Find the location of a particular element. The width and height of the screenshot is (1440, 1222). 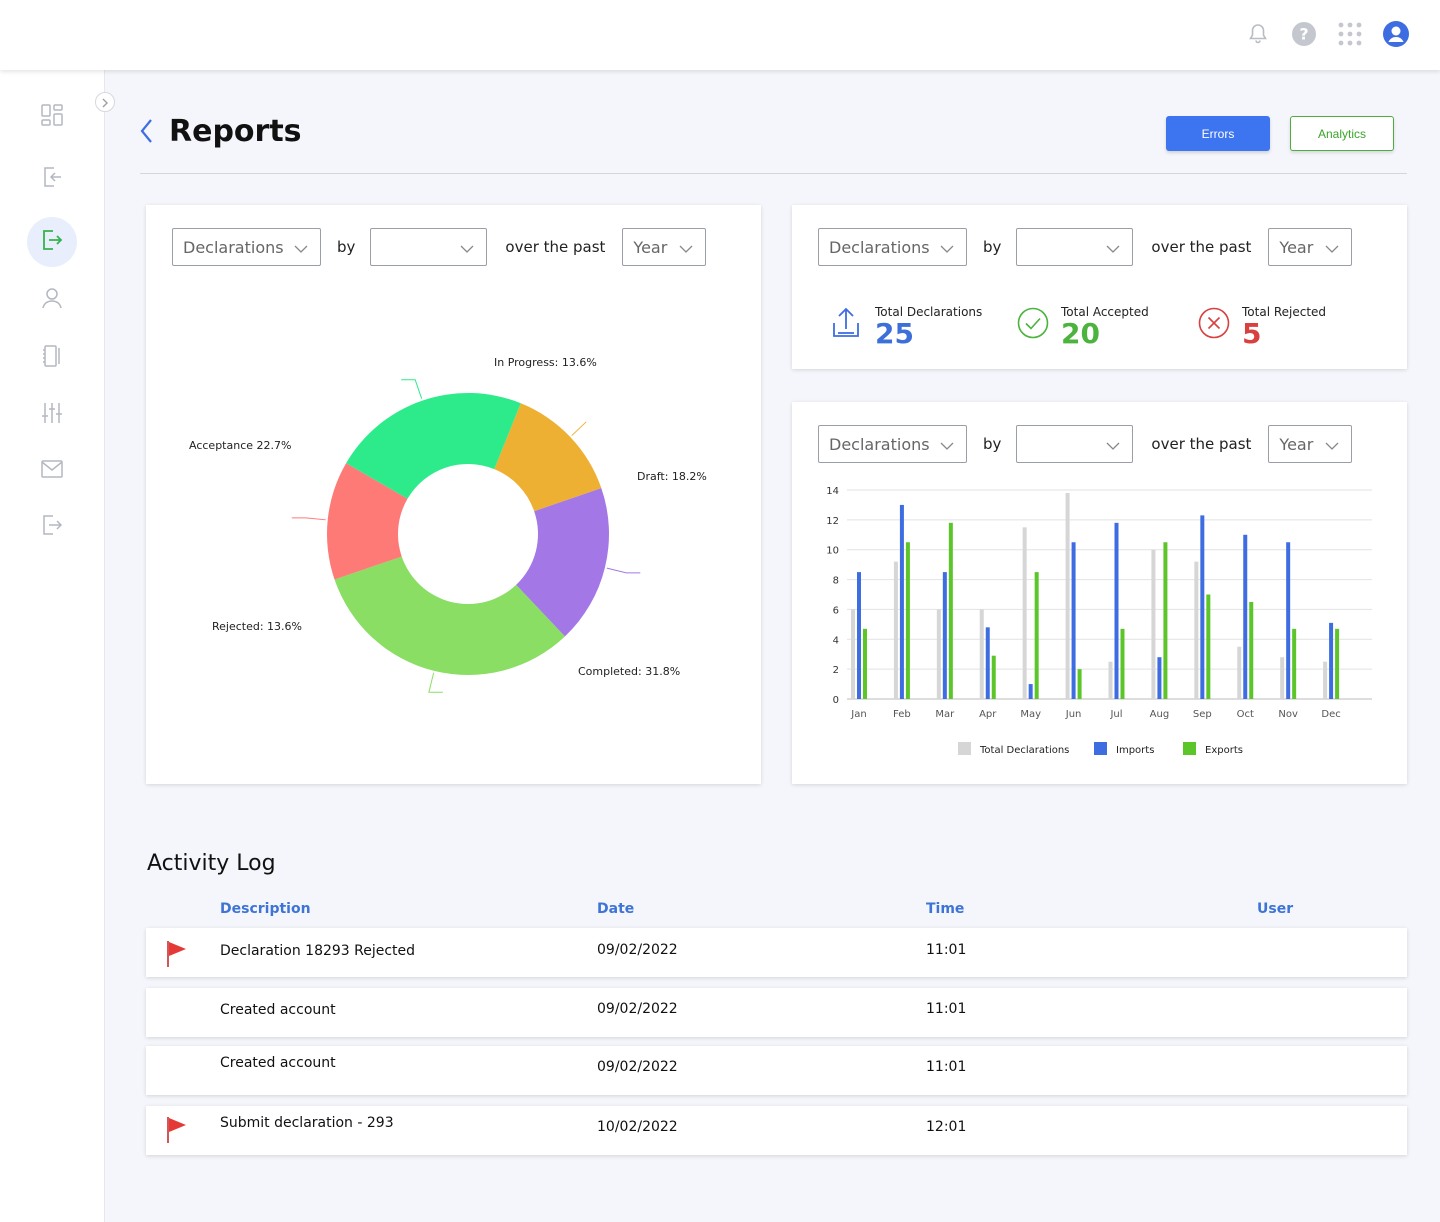

legend-label: Imports is located at coordinates (1135, 750).